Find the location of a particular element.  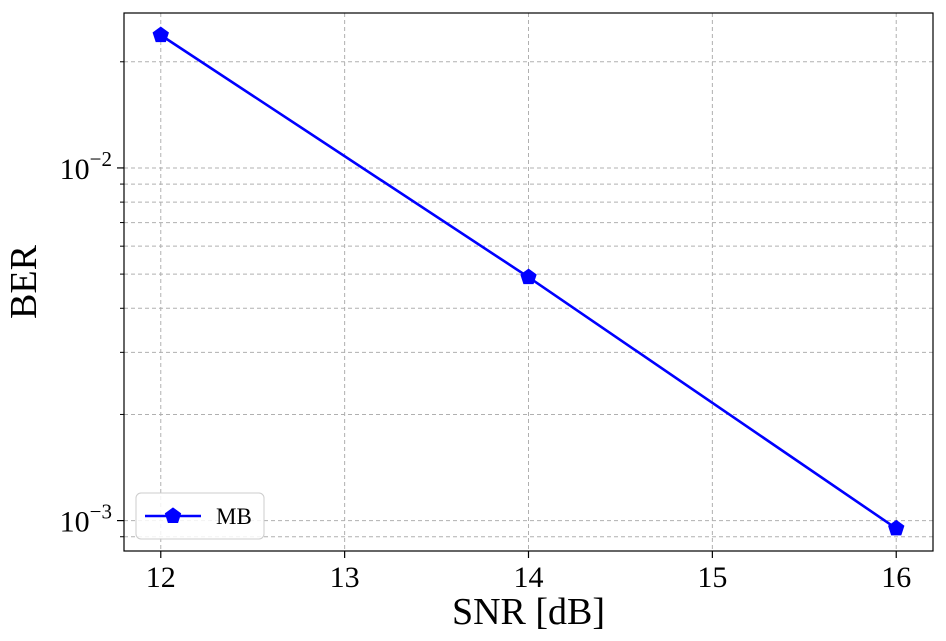

legend: MB is located at coordinates (200, 516).